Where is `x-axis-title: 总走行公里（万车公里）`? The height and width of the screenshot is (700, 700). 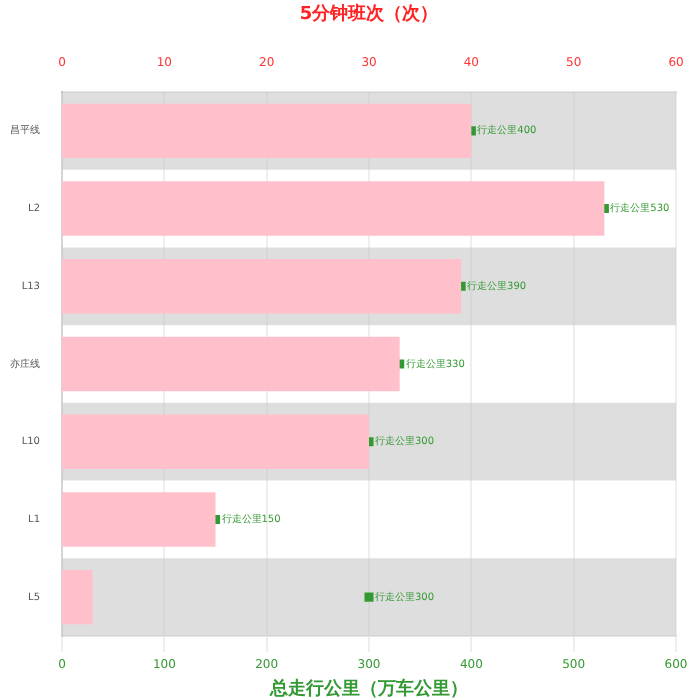 x-axis-title: 总走行公里（万车公里） is located at coordinates (368, 688).